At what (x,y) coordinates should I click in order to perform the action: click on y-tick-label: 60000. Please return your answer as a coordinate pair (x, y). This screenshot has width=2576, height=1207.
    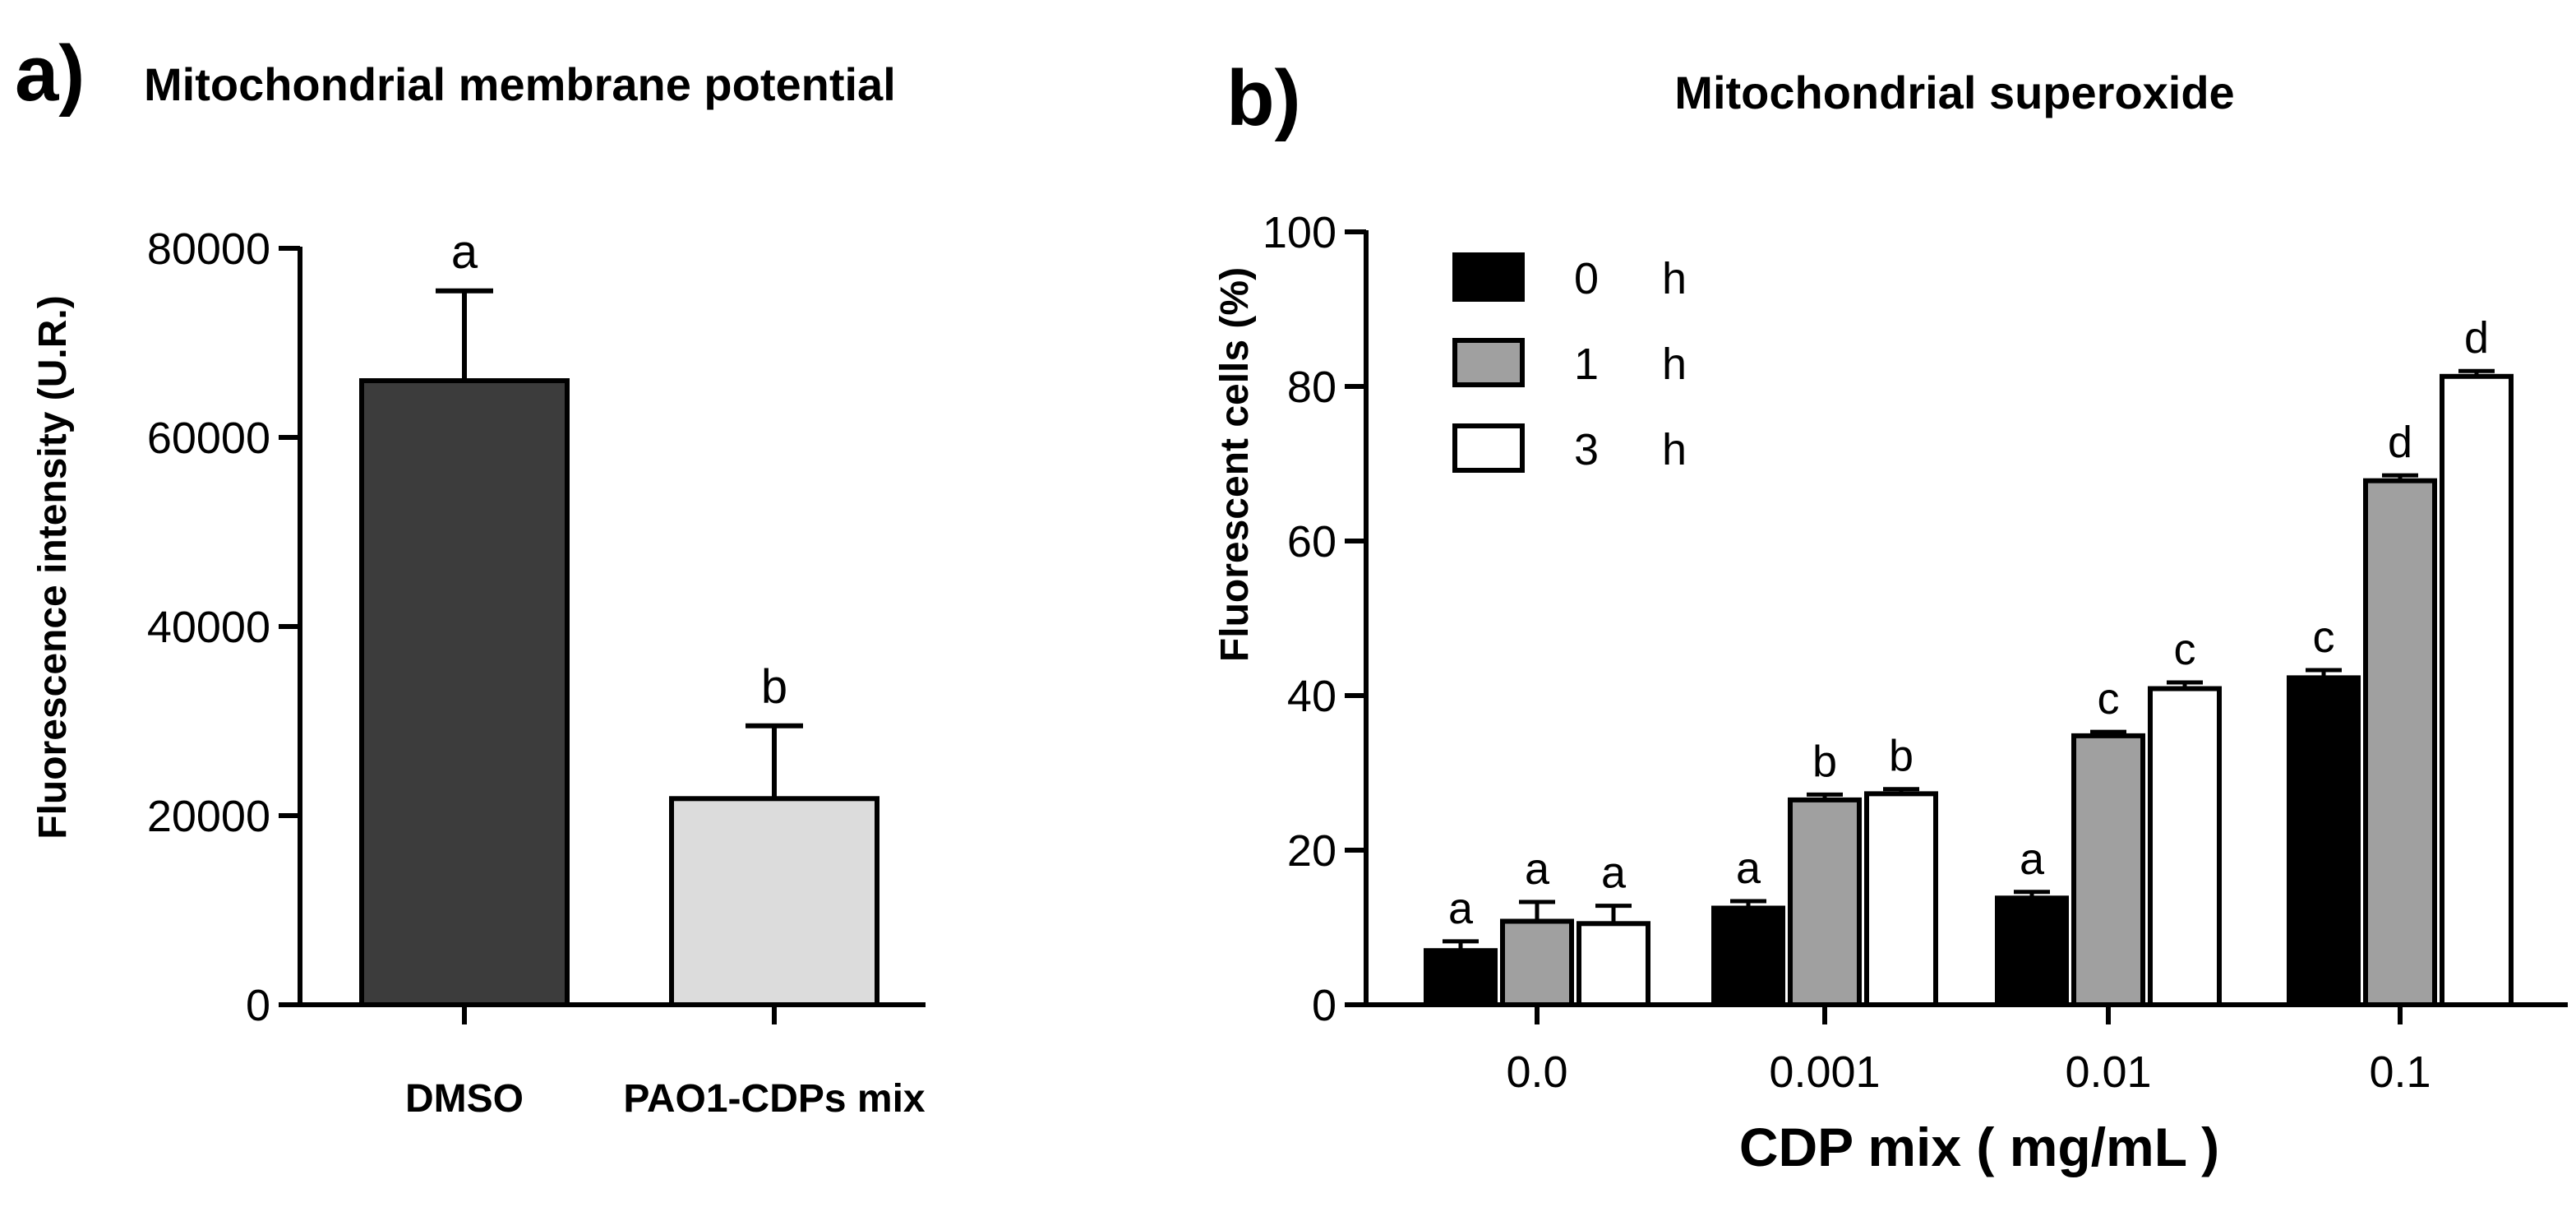
    Looking at the image, I should click on (208, 438).